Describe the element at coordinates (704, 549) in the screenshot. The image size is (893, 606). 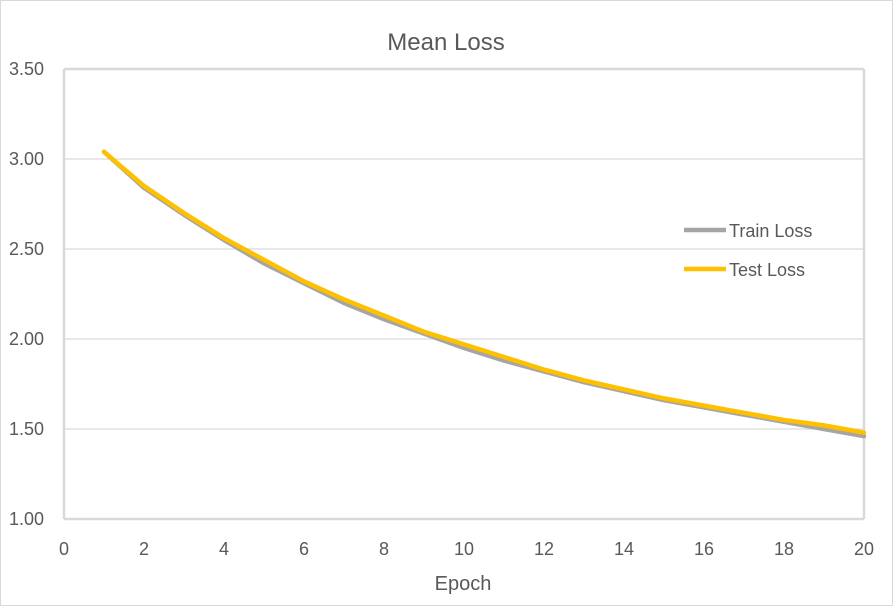
I see `x-tick-label: 16` at that location.